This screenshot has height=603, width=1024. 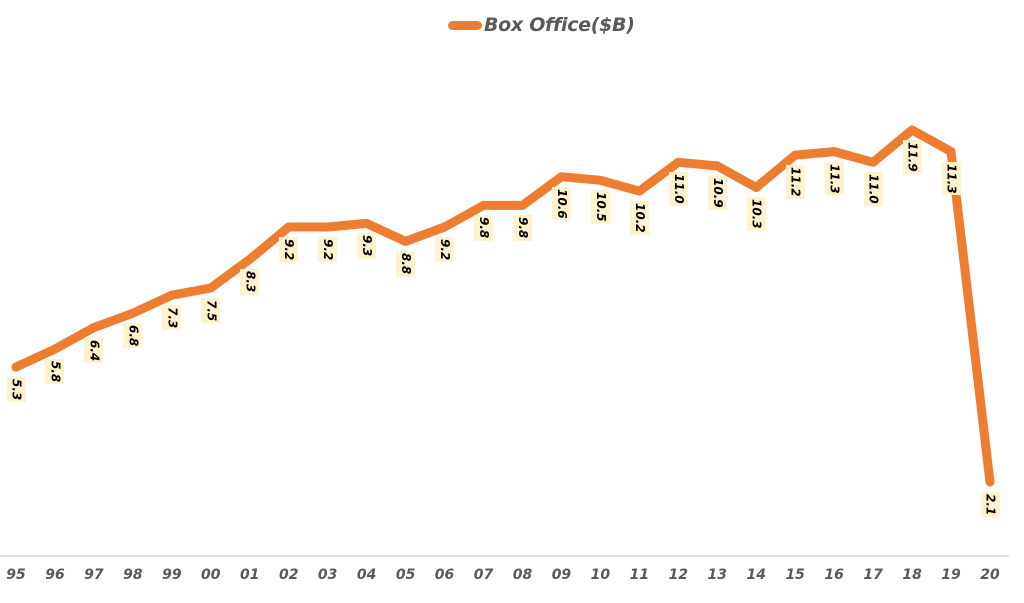 I want to click on x-tick-label: 05, so click(x=405, y=575).